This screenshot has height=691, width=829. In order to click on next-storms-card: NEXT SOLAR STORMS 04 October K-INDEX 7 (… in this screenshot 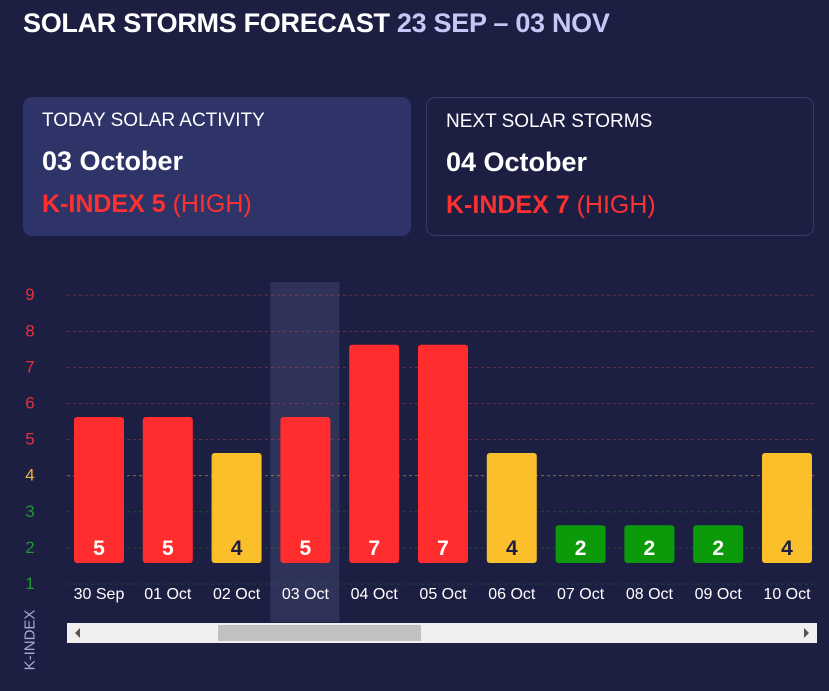, I will do `click(620, 166)`.